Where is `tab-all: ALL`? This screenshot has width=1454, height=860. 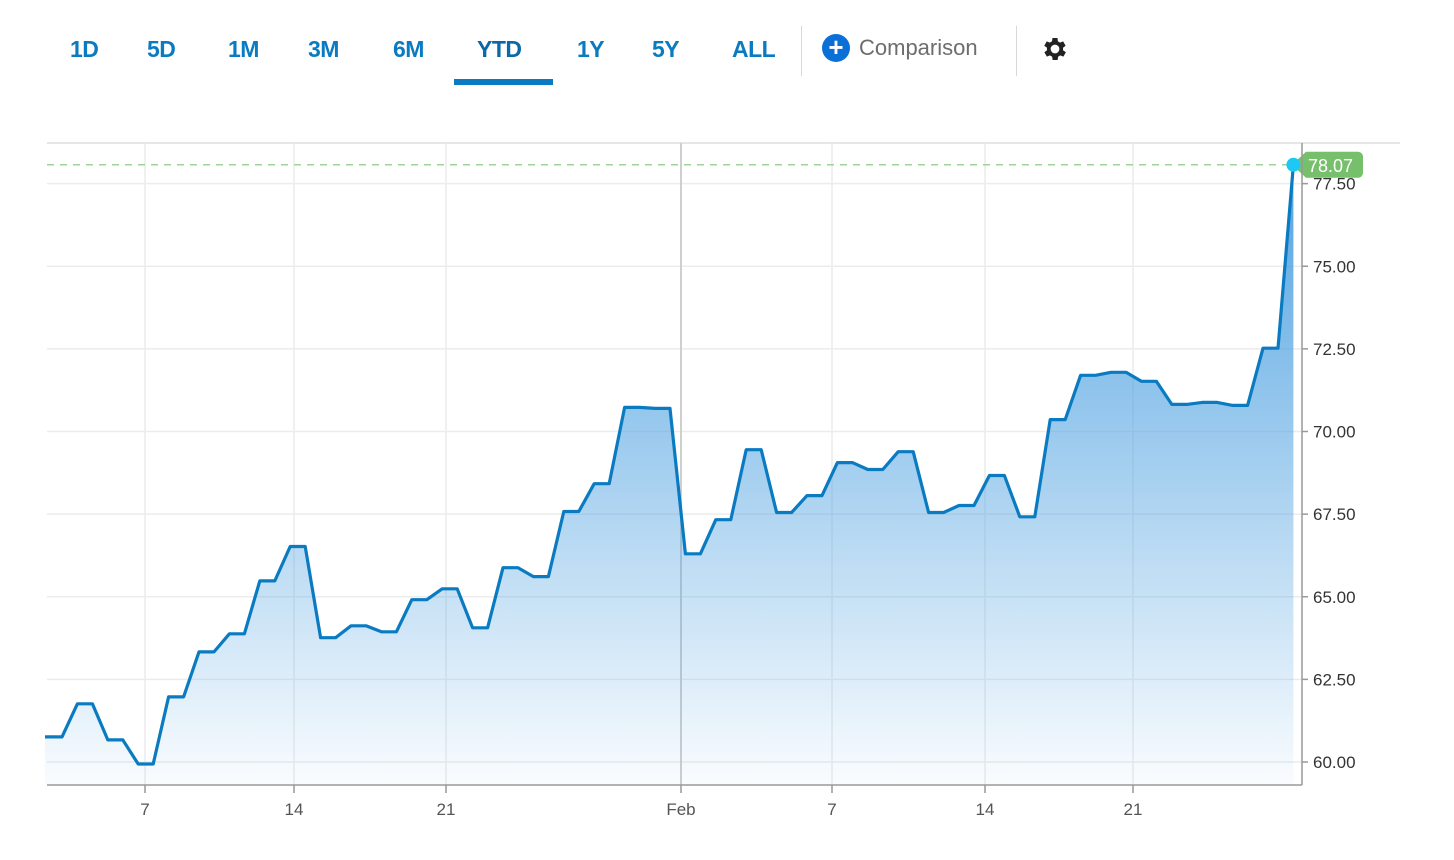
tab-all: ALL is located at coordinates (754, 49).